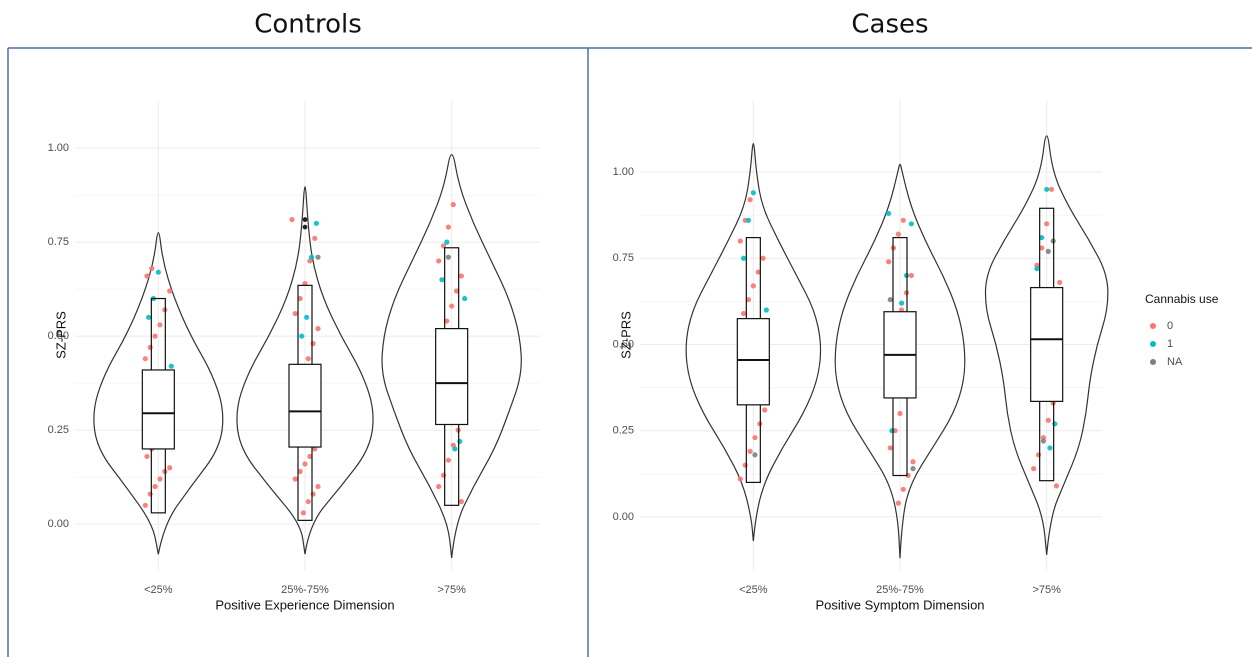 The height and width of the screenshot is (657, 1252). What do you see at coordinates (305, 227) in the screenshot?
I see `outlier` at bounding box center [305, 227].